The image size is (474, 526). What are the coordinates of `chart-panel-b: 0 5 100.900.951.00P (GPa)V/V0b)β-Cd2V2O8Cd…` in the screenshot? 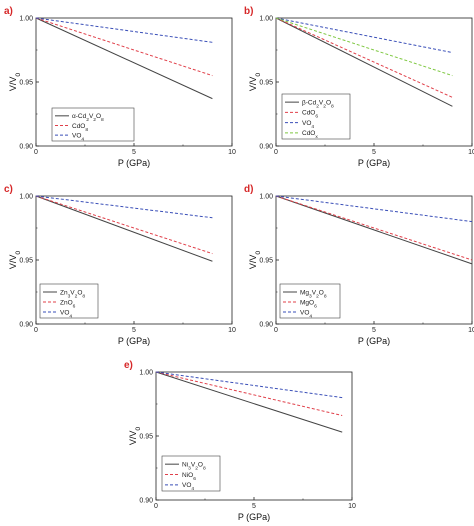 It's located at (359, 87).